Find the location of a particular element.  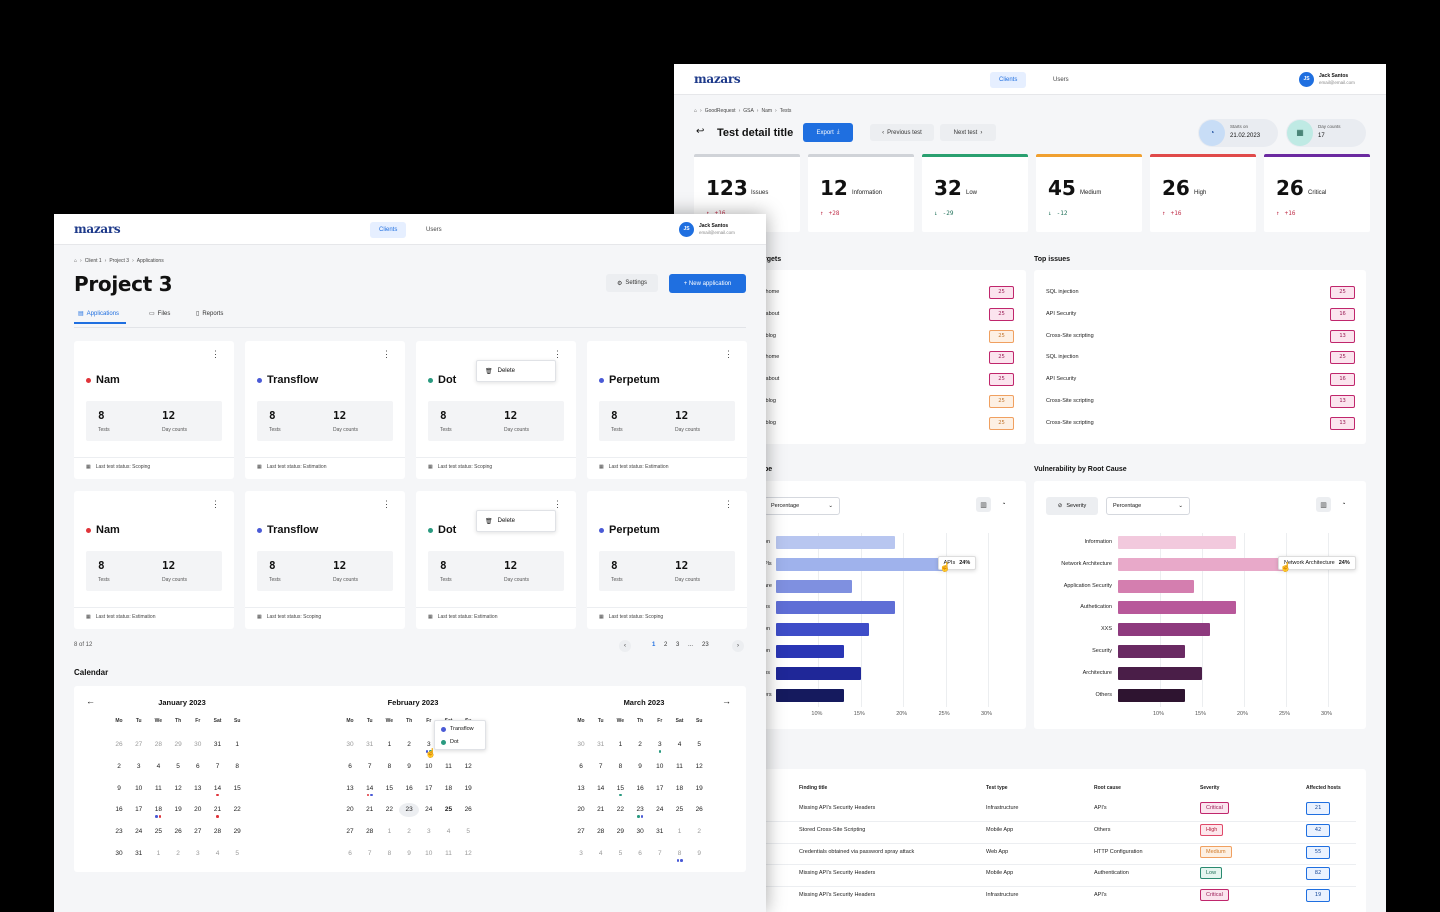

previous-test-button: ‹ Previous test is located at coordinates (902, 132).